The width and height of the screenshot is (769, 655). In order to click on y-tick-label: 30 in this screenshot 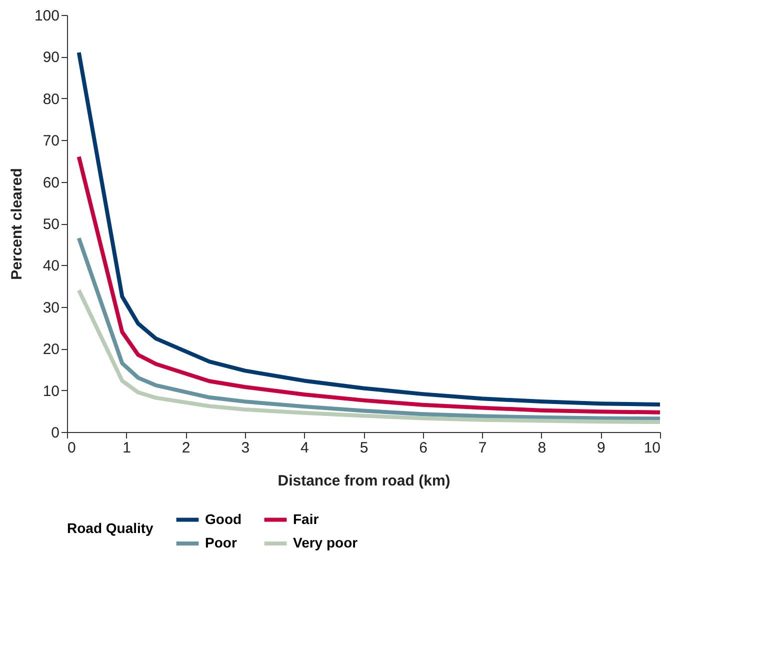, I will do `click(51, 307)`.